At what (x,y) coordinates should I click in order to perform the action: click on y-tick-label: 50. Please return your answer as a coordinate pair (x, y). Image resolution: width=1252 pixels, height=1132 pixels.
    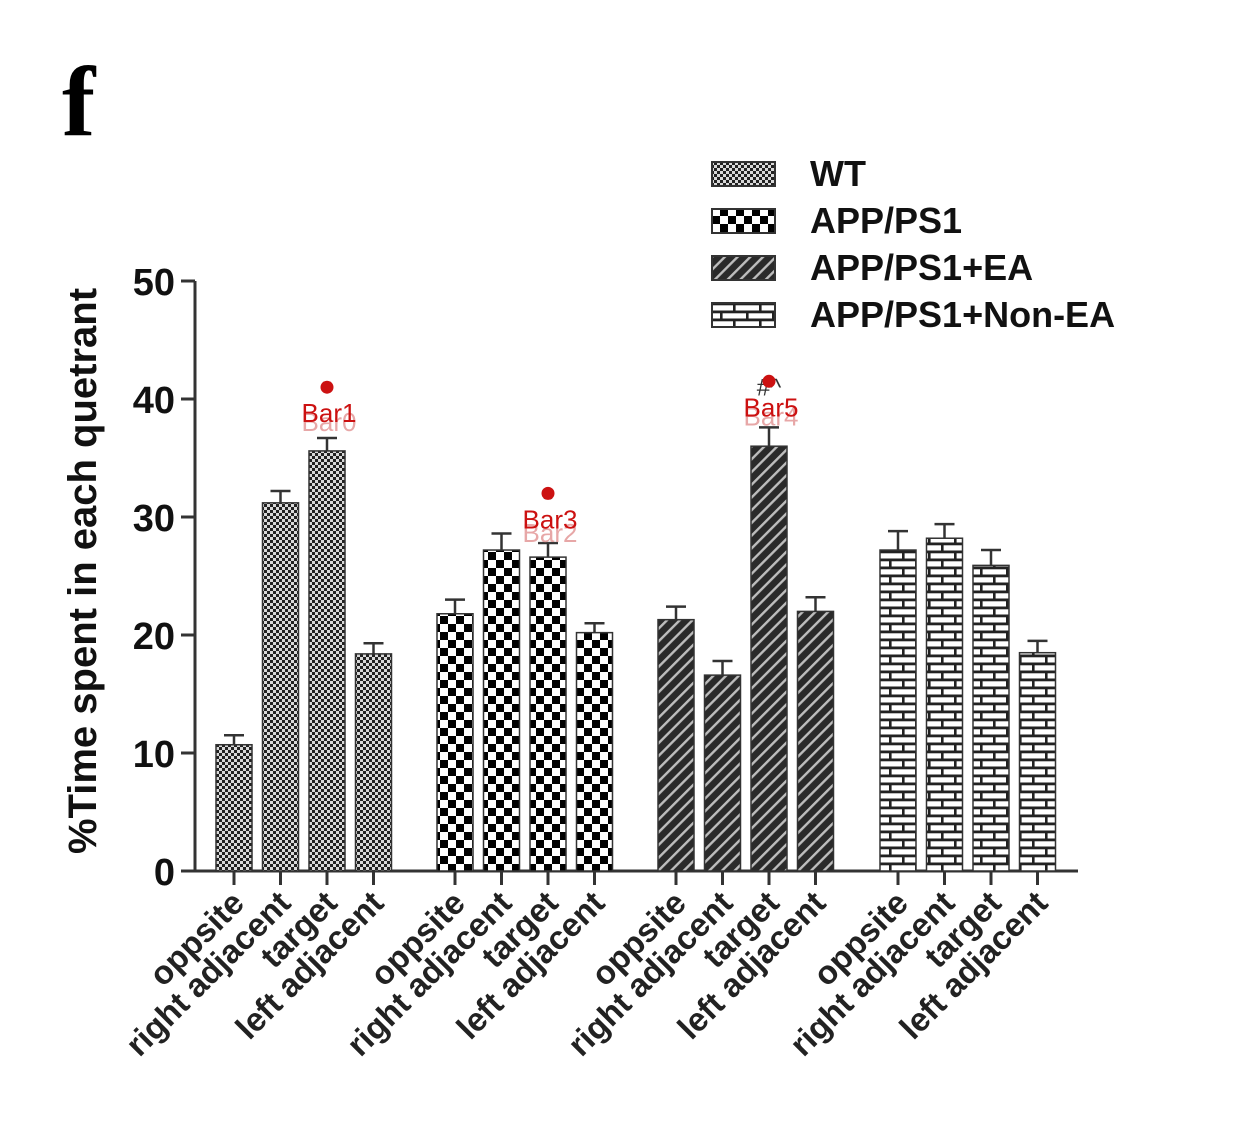
    Looking at the image, I should click on (154, 283).